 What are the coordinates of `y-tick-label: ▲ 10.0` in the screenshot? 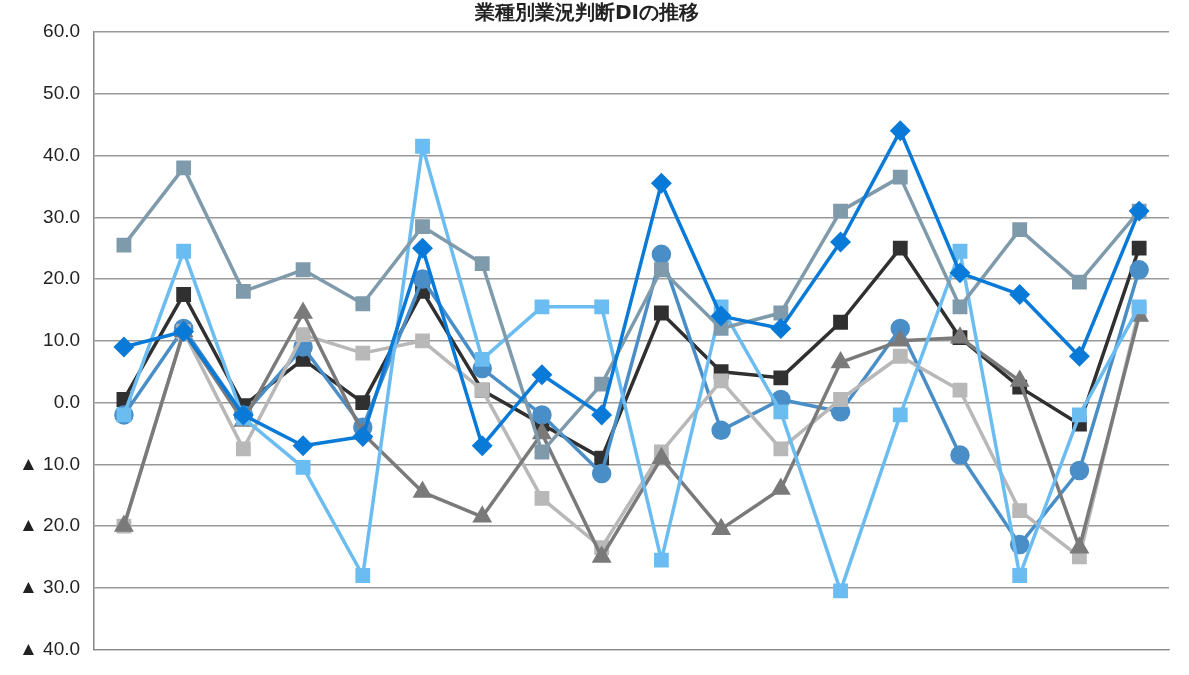 It's located at (49, 463).